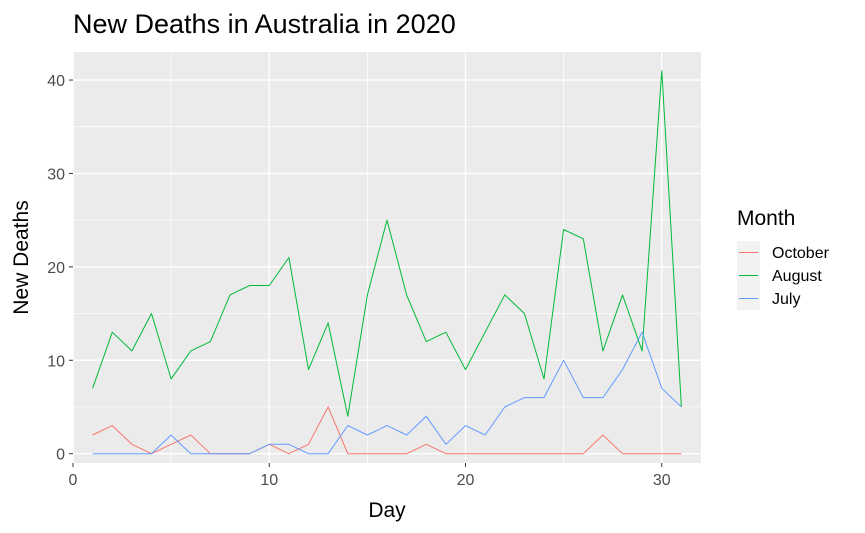  I want to click on y-axis-title: New Deaths, so click(21, 257).